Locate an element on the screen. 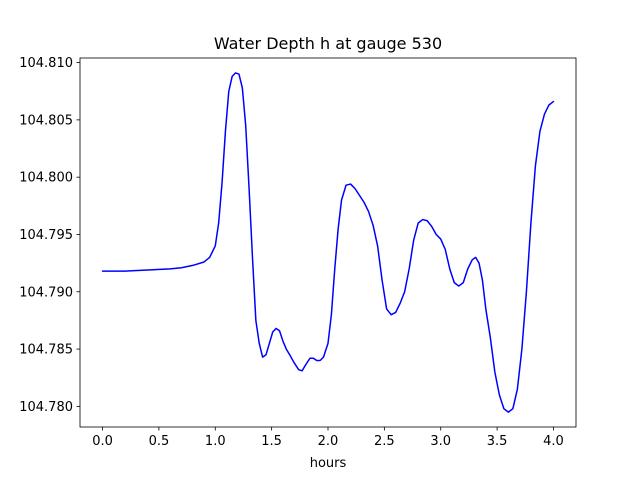  x-tick-label: 2.0 is located at coordinates (328, 441).